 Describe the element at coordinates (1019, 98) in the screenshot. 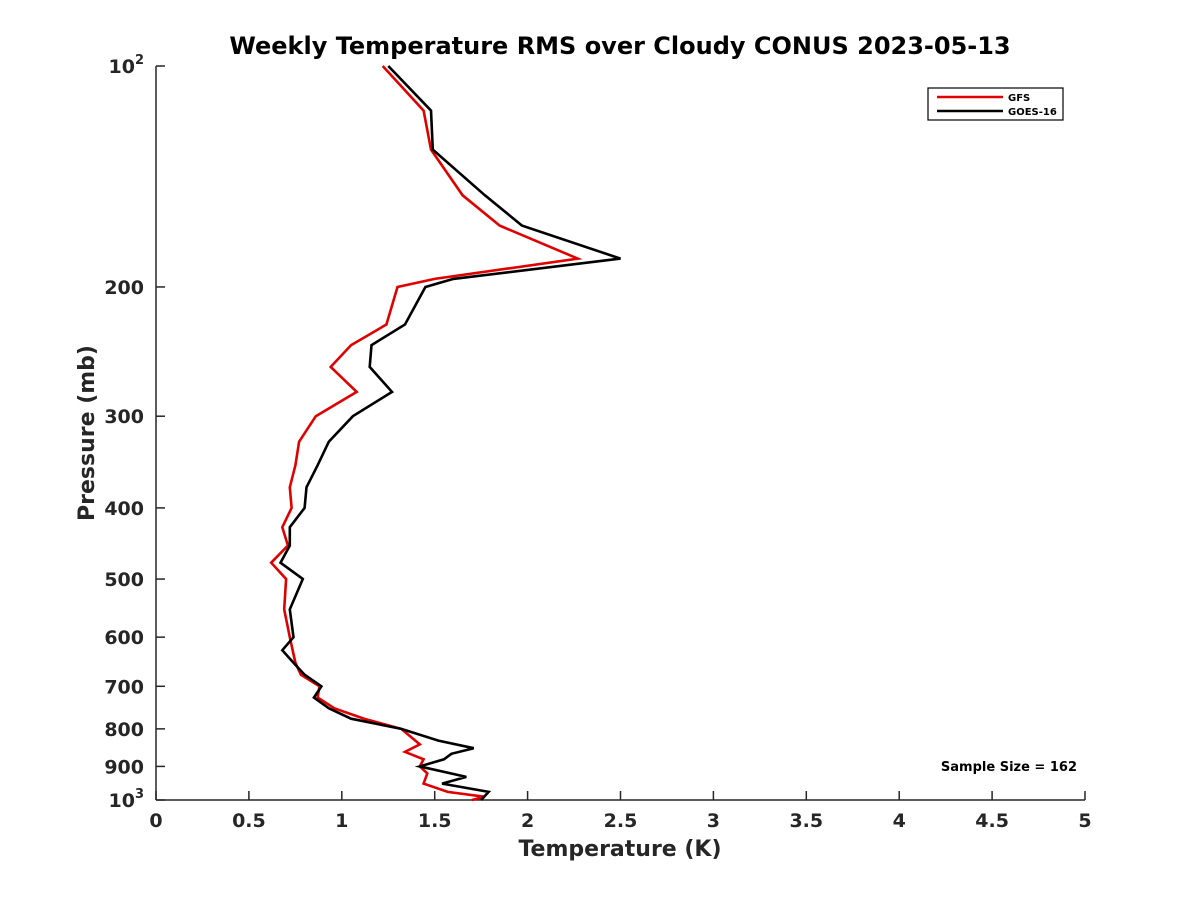

I see `legend-label: GFS` at that location.